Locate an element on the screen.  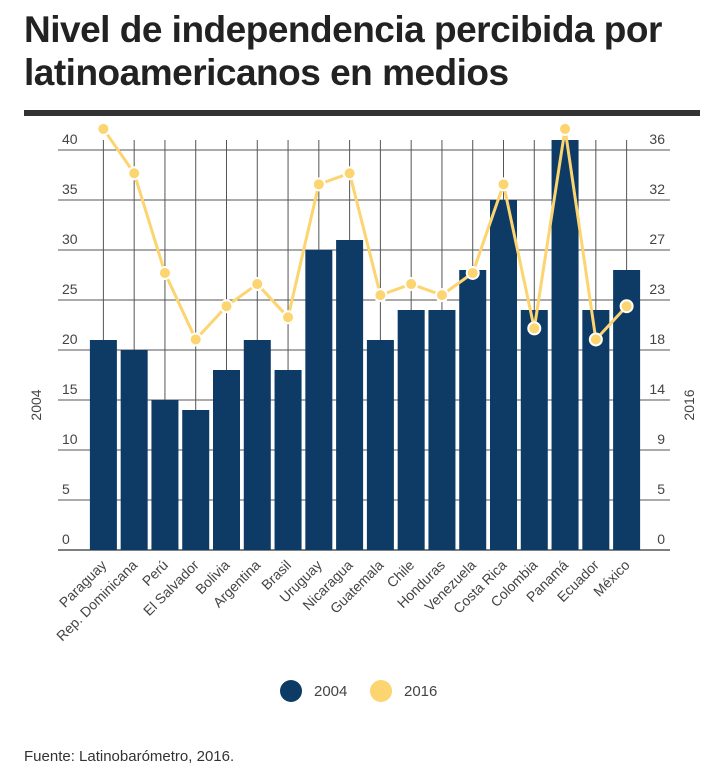
y-tick-label-right: 27 is located at coordinates (657, 239).